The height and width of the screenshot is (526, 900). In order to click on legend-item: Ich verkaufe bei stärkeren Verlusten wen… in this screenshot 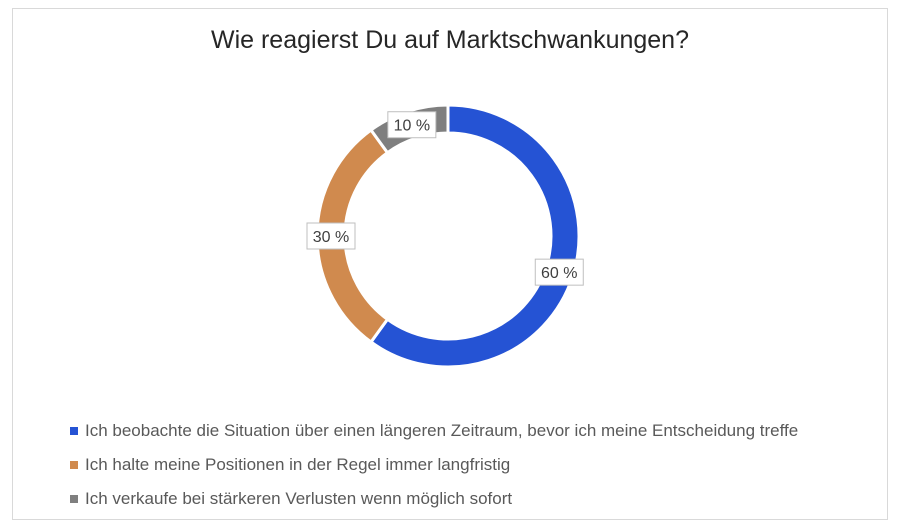, I will do `click(434, 499)`.